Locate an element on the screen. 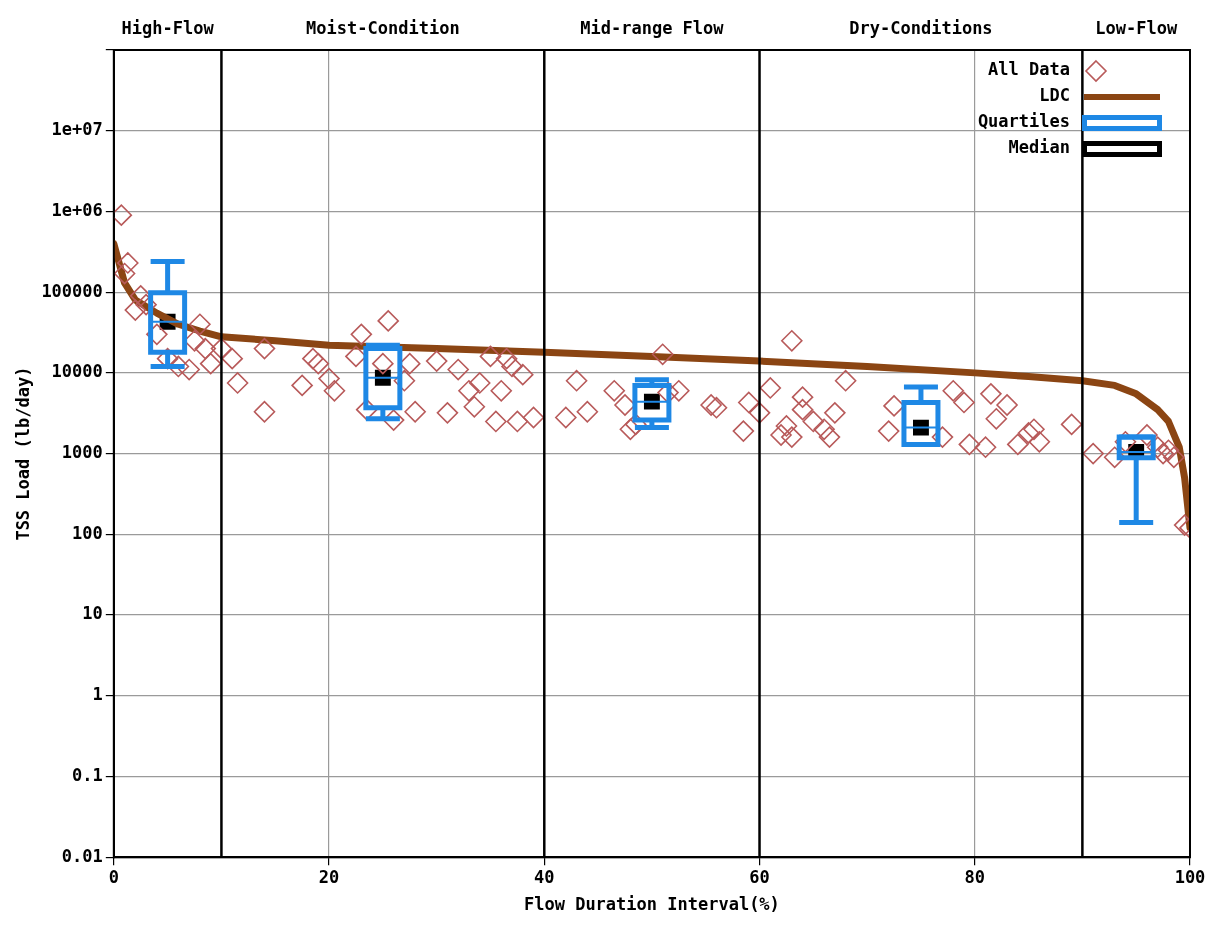 The image size is (1220, 930). y-tick-label: 100000 is located at coordinates (72, 290).